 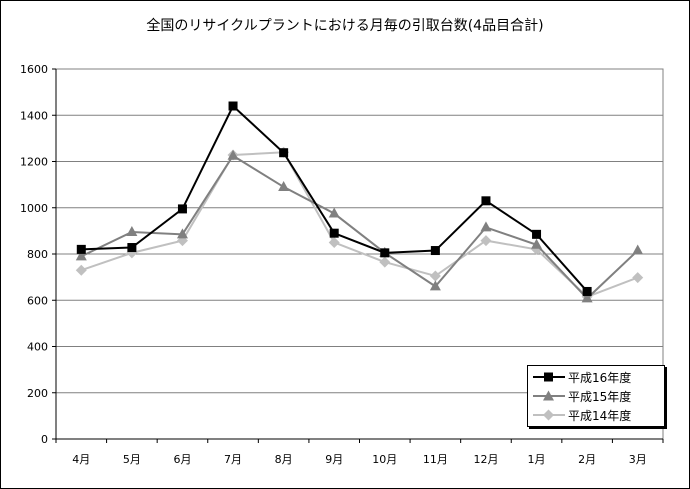 What do you see at coordinates (34, 162) in the screenshot?
I see `y-tick-label: 1200` at bounding box center [34, 162].